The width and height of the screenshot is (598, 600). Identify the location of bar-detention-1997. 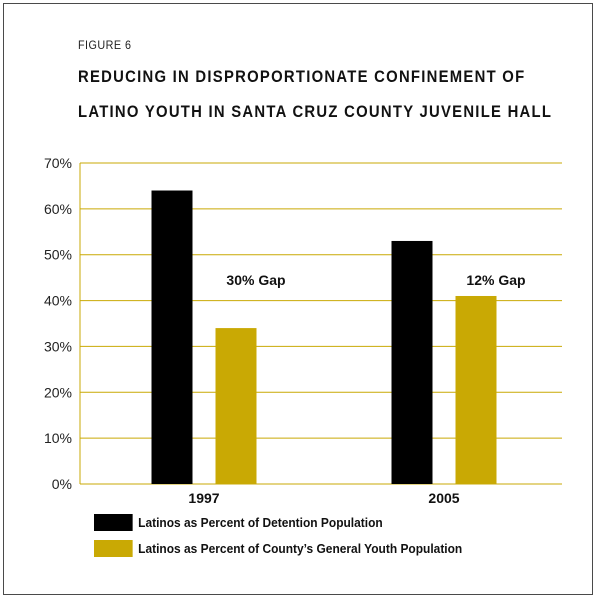
(172, 337).